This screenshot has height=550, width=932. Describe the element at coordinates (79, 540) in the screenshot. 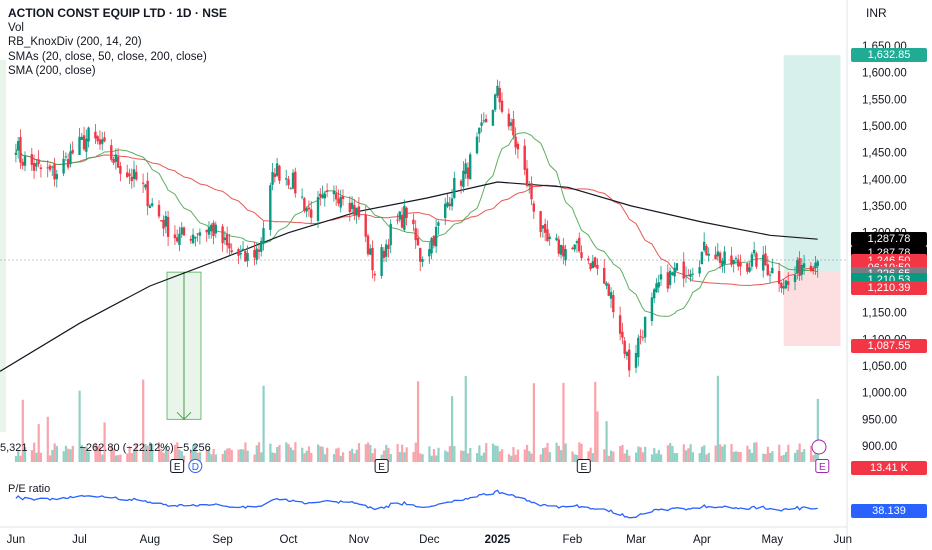

I see `x-tick-label: Jul` at that location.